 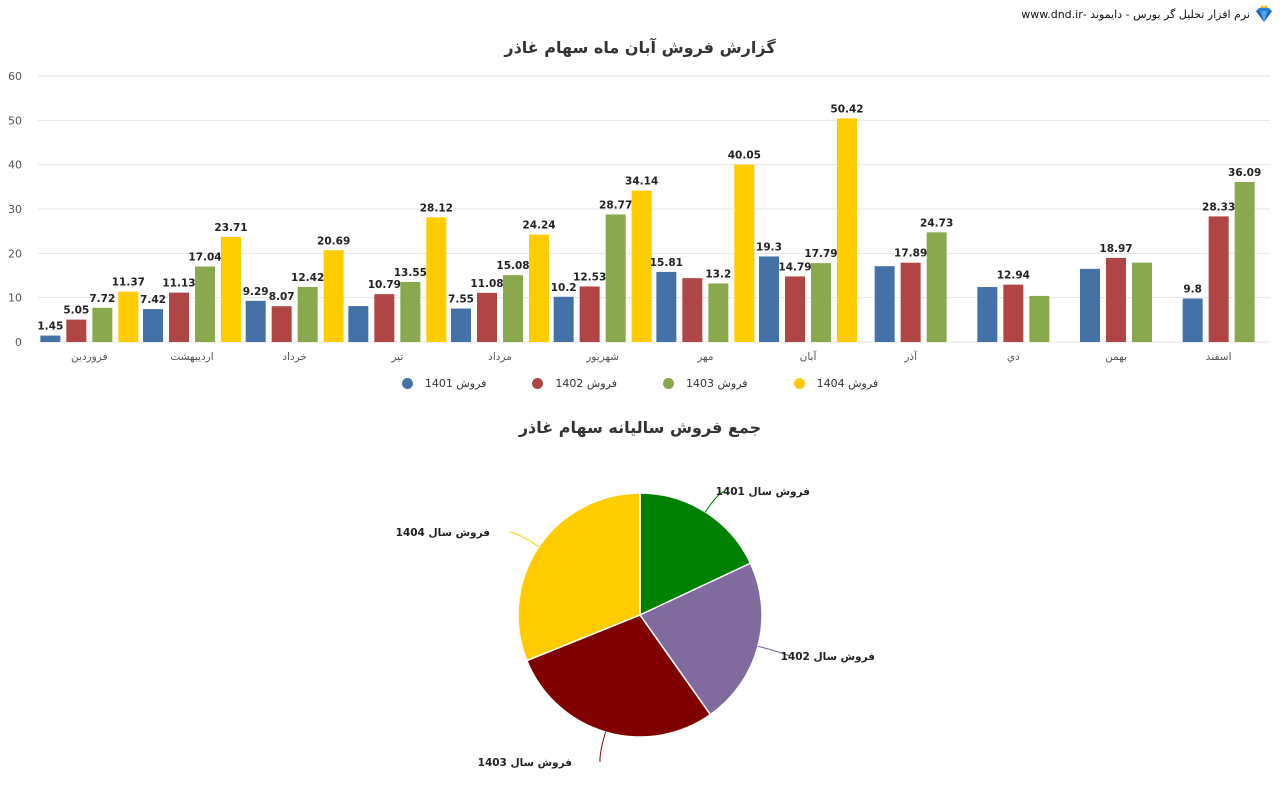 What do you see at coordinates (333, 241) in the screenshot?
I see `bar-value-label: 20.69` at bounding box center [333, 241].